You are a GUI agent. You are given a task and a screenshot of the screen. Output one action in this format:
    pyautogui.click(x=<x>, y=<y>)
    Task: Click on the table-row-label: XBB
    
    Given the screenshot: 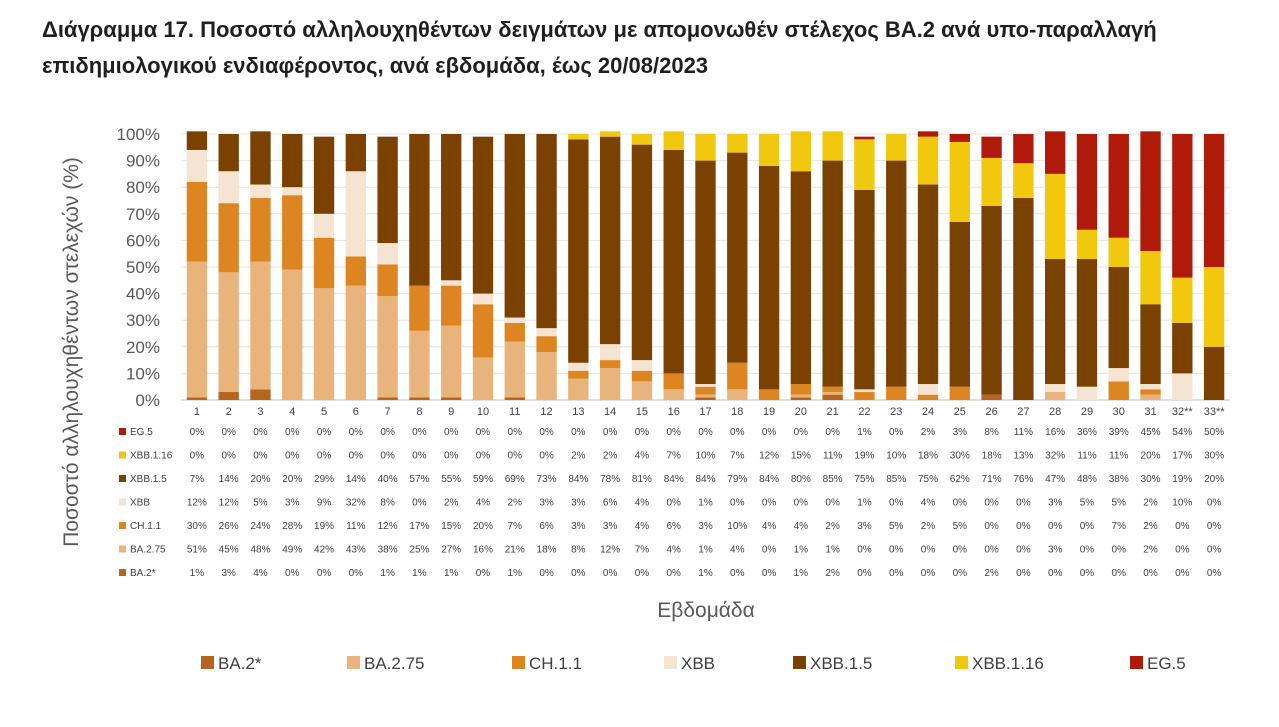 What is the action you would take?
    pyautogui.click(x=140, y=503)
    